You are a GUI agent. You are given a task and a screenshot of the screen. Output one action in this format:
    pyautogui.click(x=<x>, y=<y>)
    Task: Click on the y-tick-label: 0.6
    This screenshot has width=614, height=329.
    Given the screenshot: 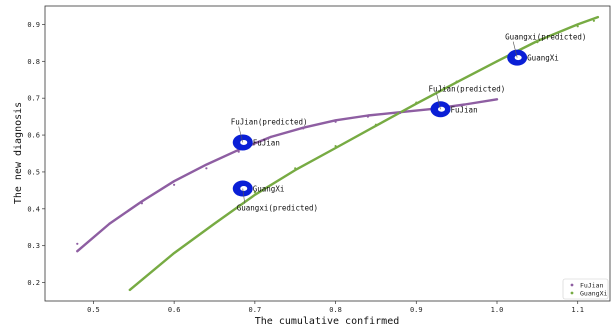 What is the action you would take?
    pyautogui.click(x=33, y=136)
    